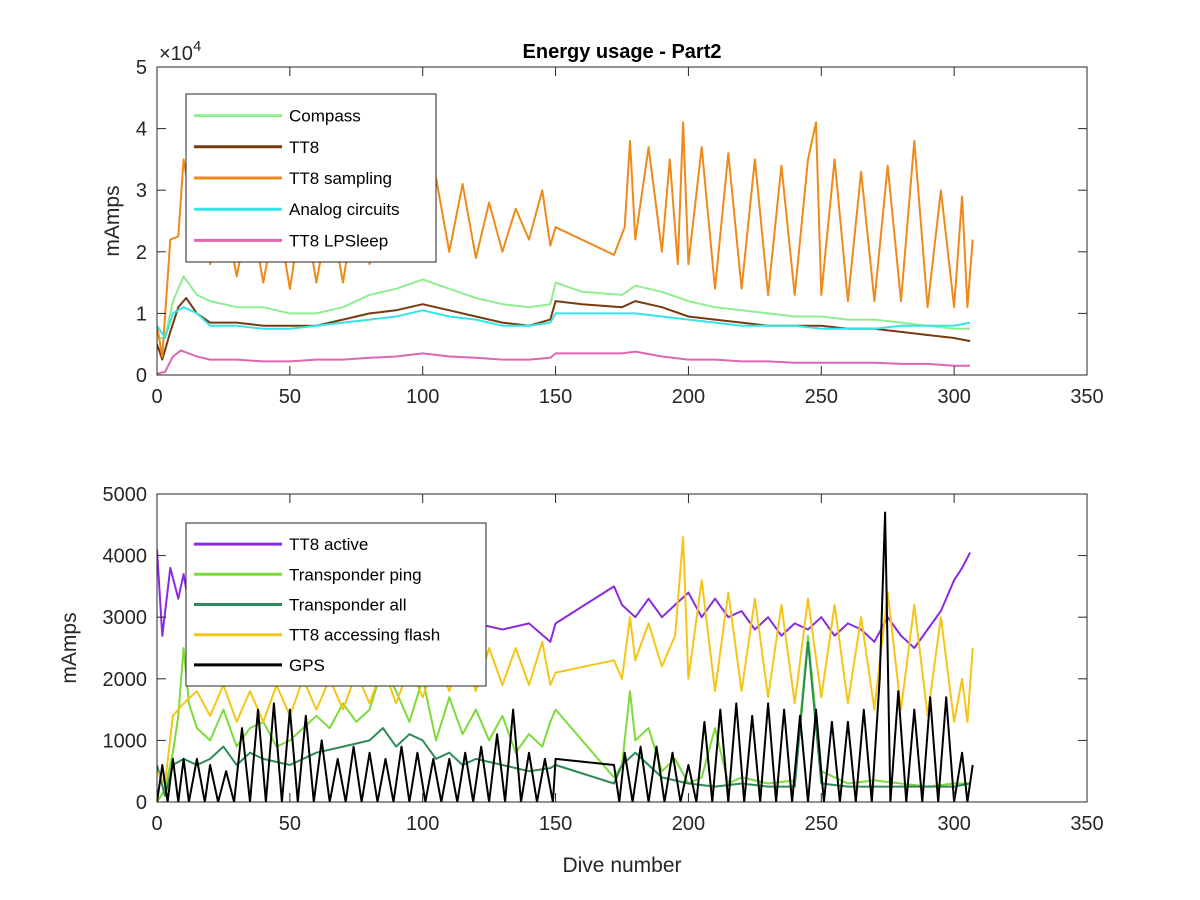  I want to click on series-line-analog-circuits, so click(564, 322).